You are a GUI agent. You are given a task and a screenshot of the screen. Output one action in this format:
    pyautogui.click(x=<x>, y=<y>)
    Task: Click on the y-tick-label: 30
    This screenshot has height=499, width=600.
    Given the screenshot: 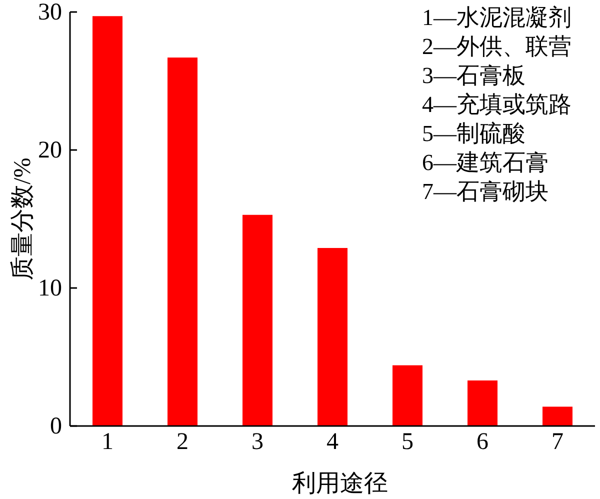 What is the action you would take?
    pyautogui.click(x=50, y=13)
    